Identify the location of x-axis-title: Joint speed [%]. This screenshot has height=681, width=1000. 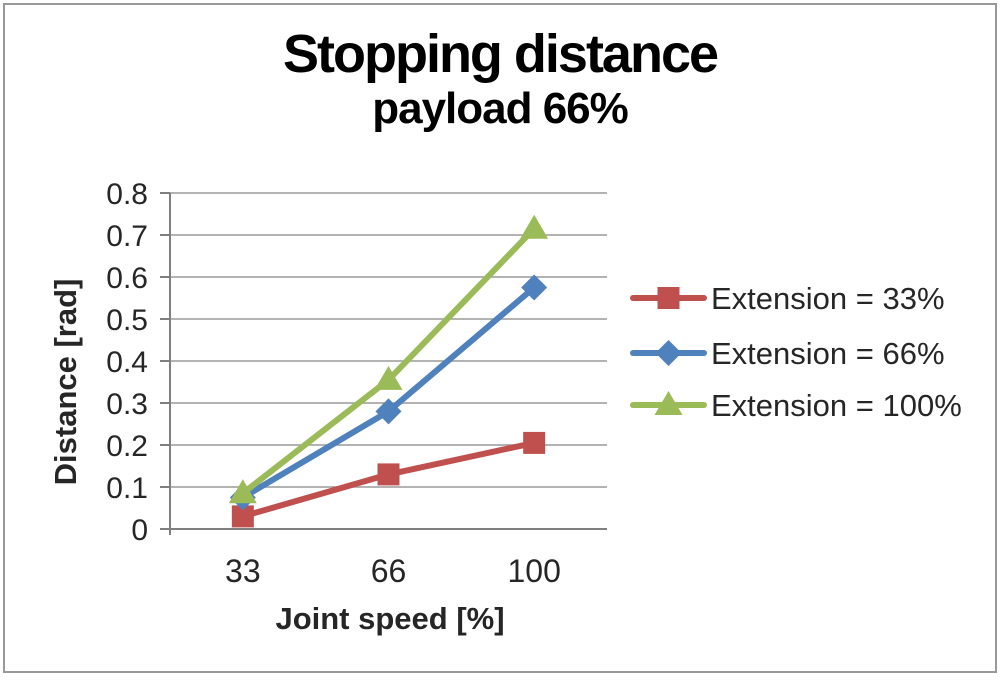
(389, 618).